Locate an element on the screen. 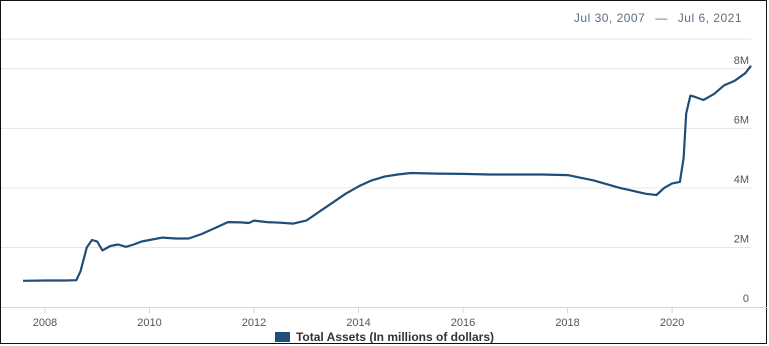 This screenshot has height=346, width=769. date-range-start: Jul 30, 2007 is located at coordinates (609, 18).